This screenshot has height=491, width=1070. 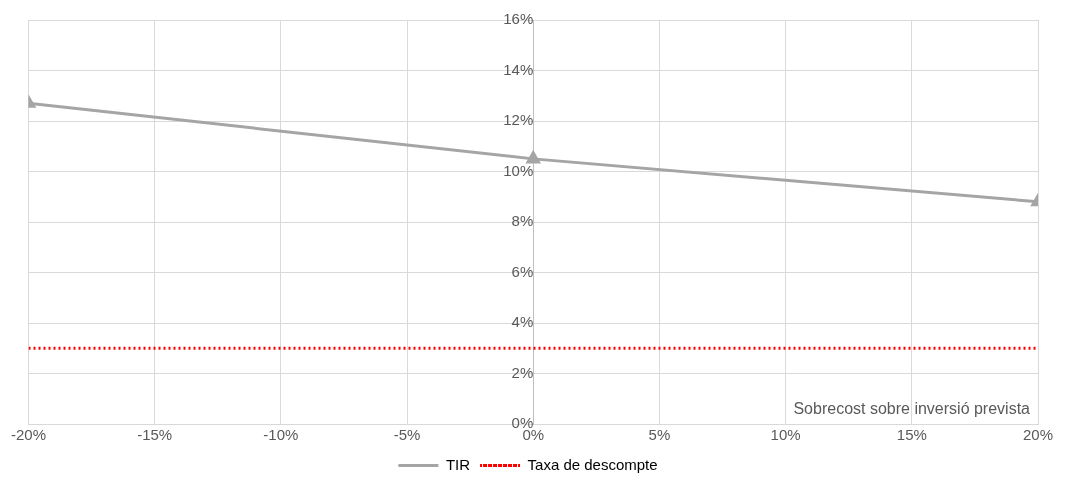 I want to click on x-tick-label: 15%, so click(x=911, y=435).